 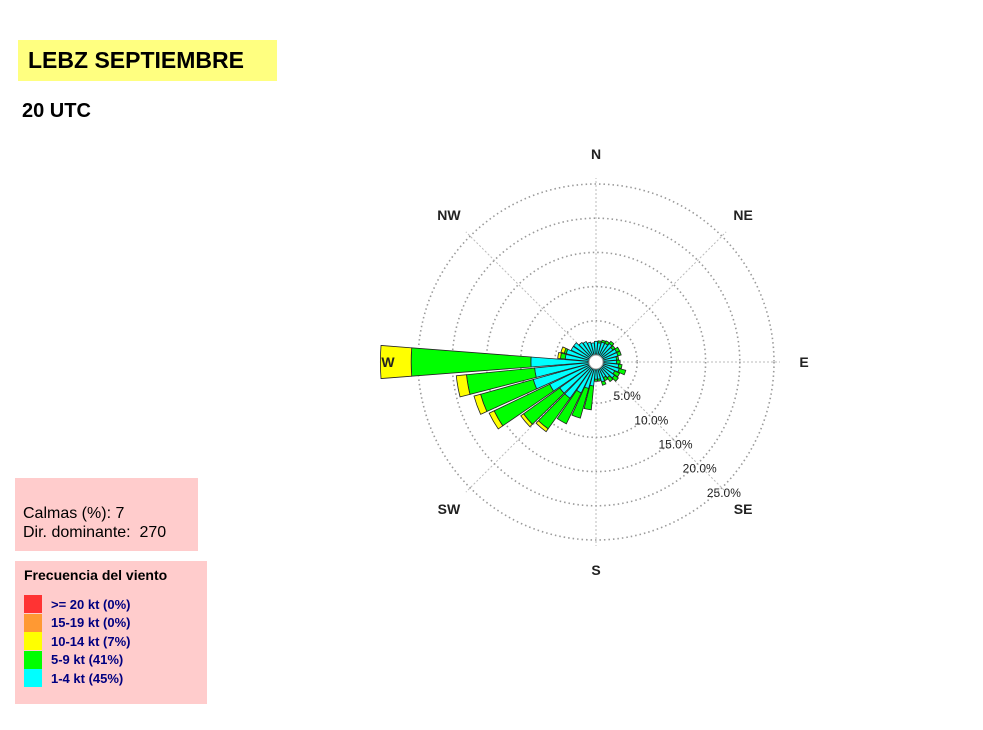 I want to click on compass-label: SW, so click(x=449, y=509).